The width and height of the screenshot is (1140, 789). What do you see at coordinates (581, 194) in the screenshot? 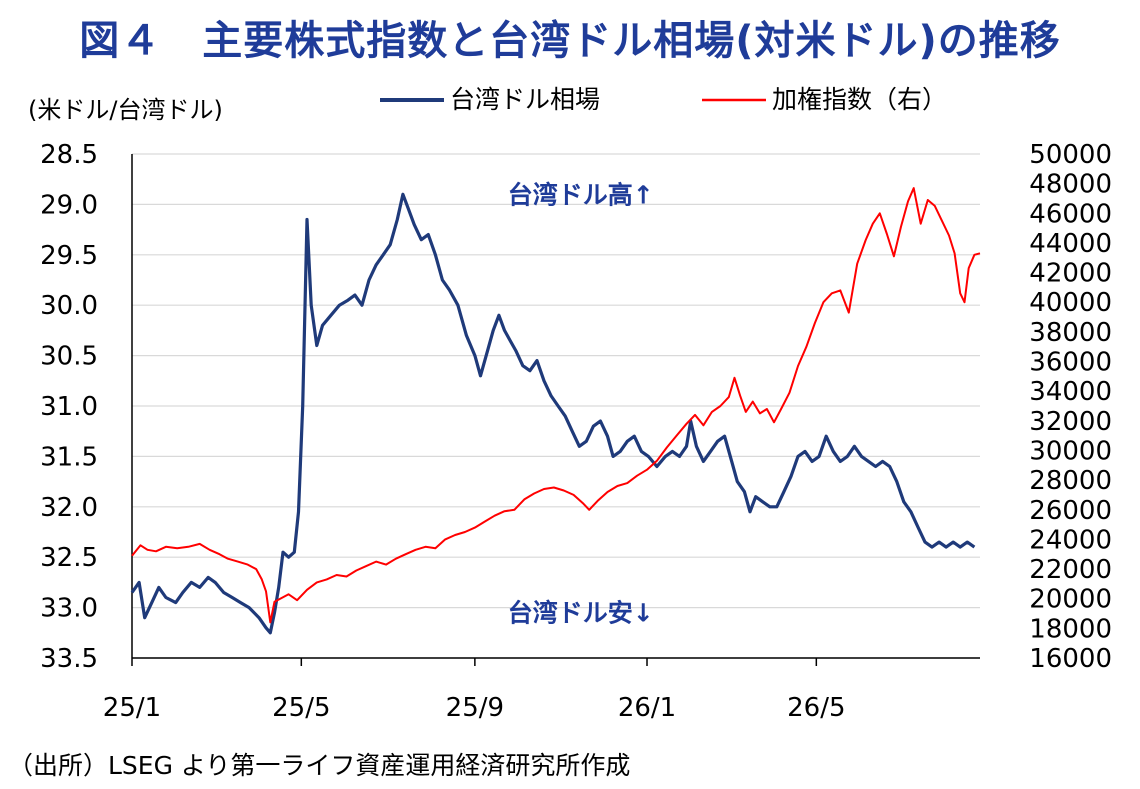
I see `annotation-label: 台湾ドル高↑` at bounding box center [581, 194].